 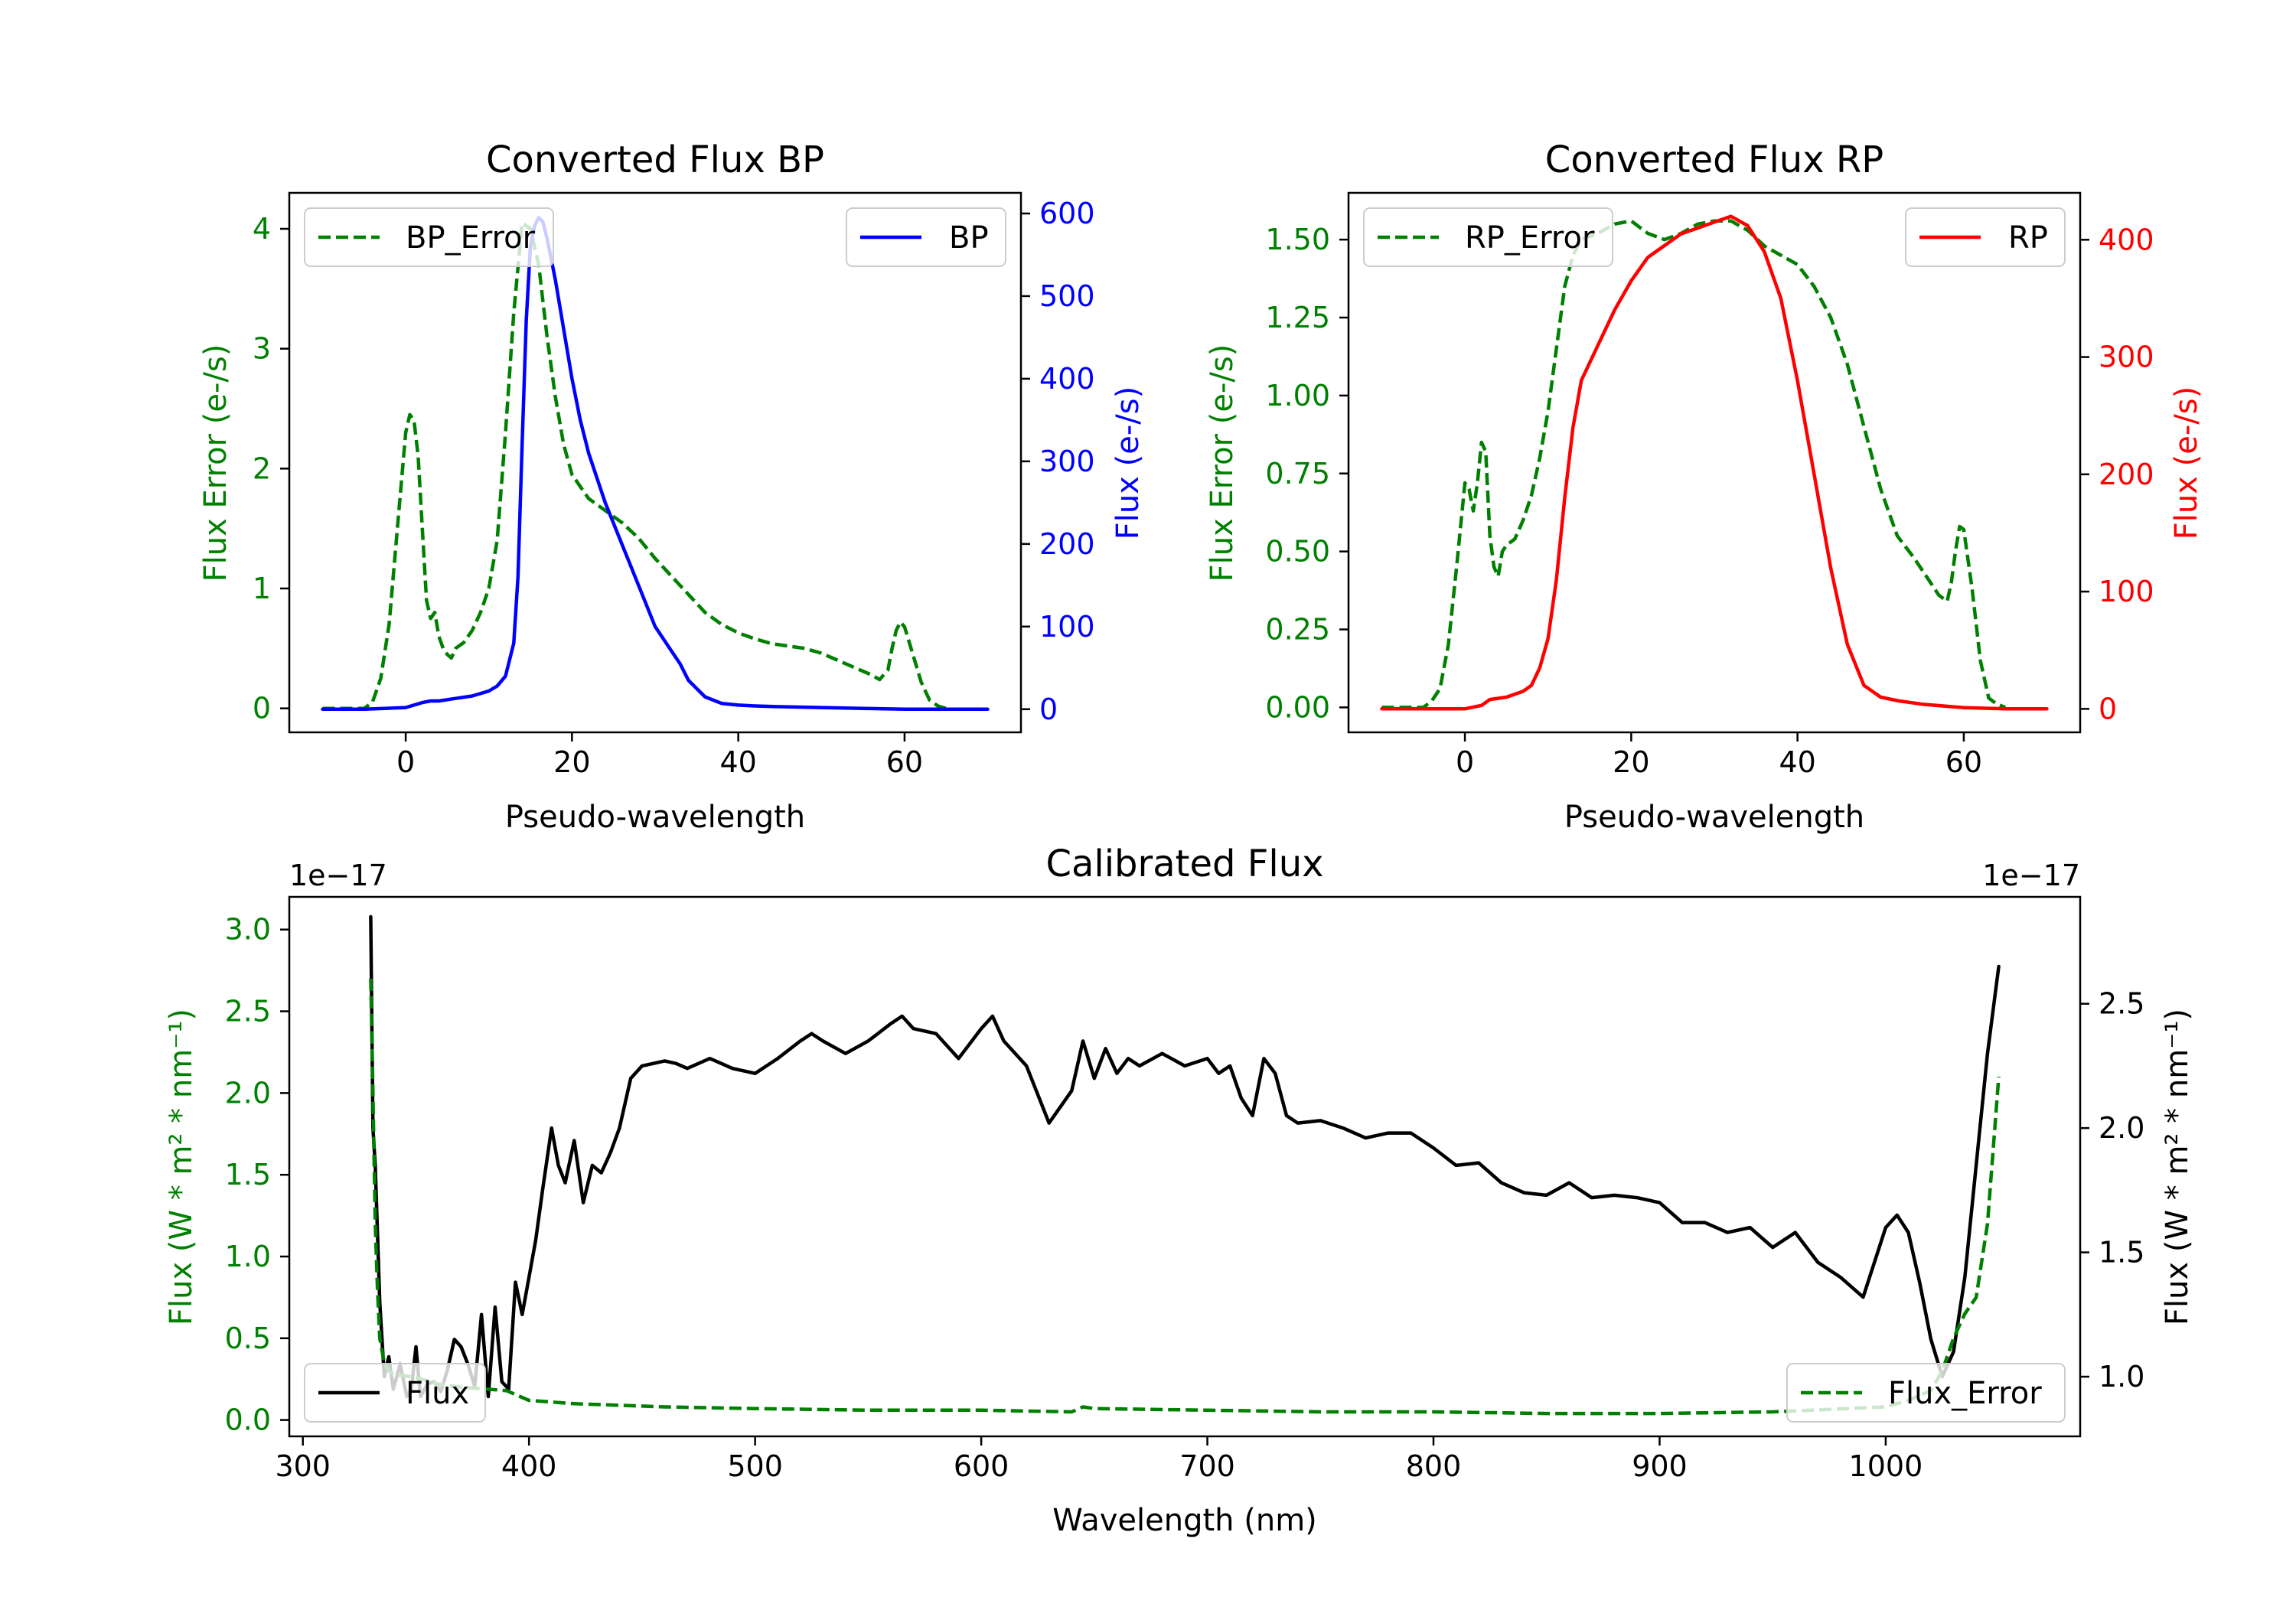 What do you see at coordinates (2112, 1190) in the screenshot?
I see `calibrated-y-ticks-right: 1.0 1.5 2.0 2.5` at bounding box center [2112, 1190].